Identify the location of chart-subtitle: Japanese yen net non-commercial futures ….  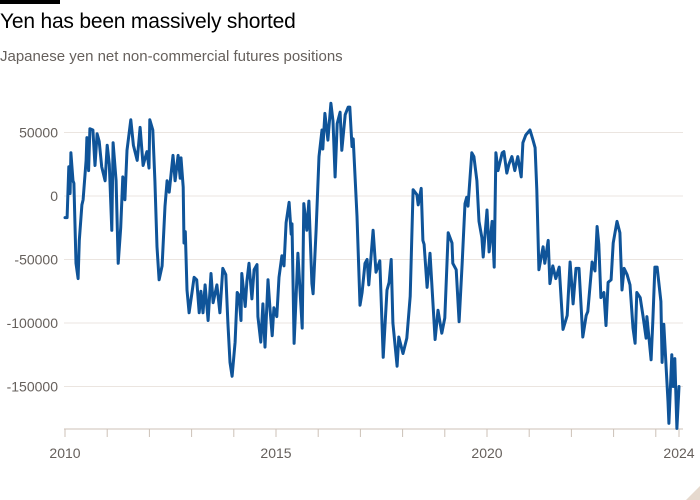
(171, 56).